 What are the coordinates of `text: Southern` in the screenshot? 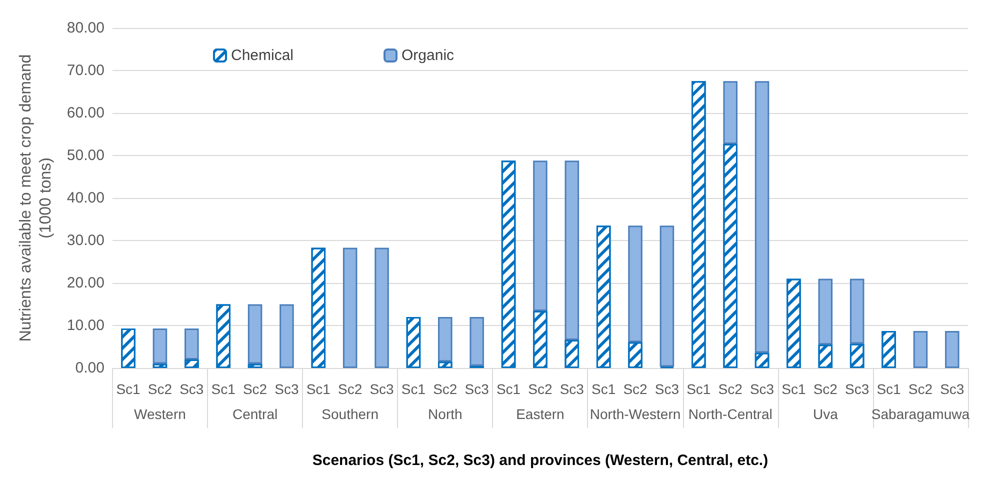 It's located at (350, 414).